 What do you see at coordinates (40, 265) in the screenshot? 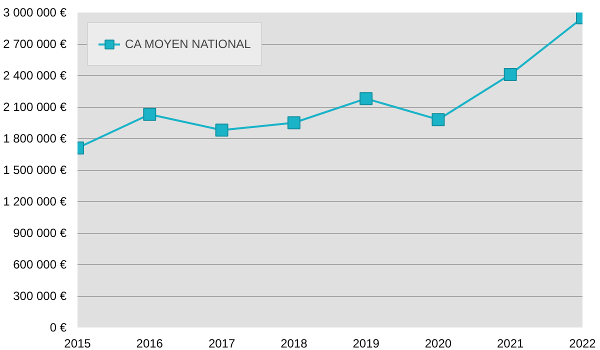
I see `y-tick-label: 600 000 €` at bounding box center [40, 265].